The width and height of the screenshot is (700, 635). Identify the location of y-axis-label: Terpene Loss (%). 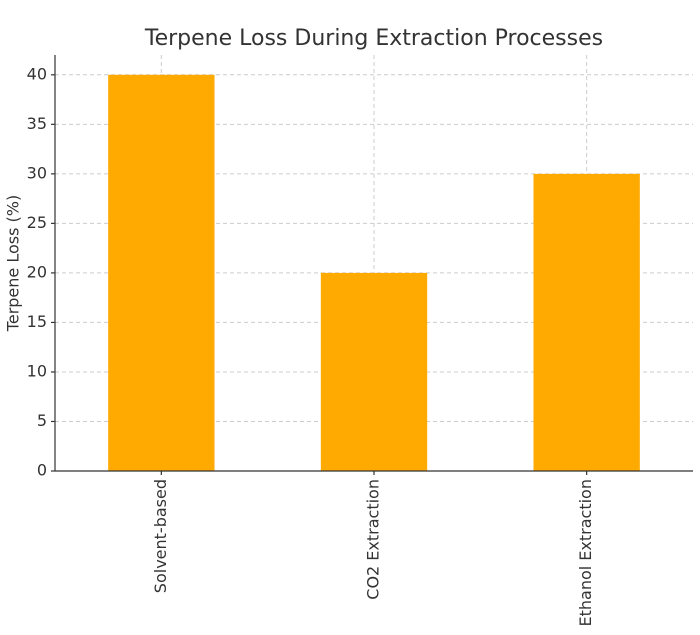
(13, 263).